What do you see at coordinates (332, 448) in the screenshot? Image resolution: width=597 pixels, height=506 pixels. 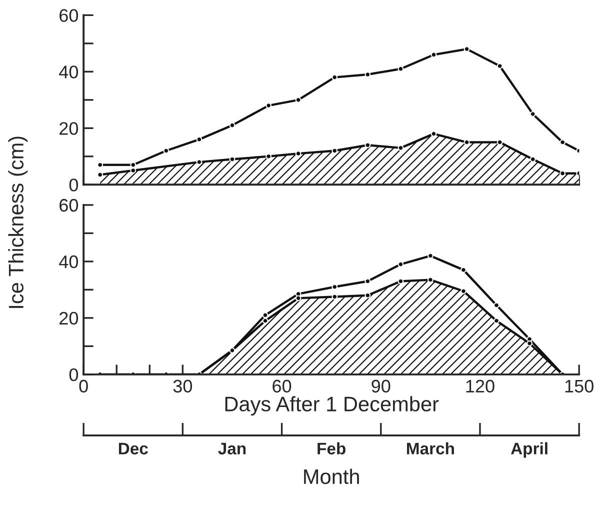 I see `text: Feb` at bounding box center [332, 448].